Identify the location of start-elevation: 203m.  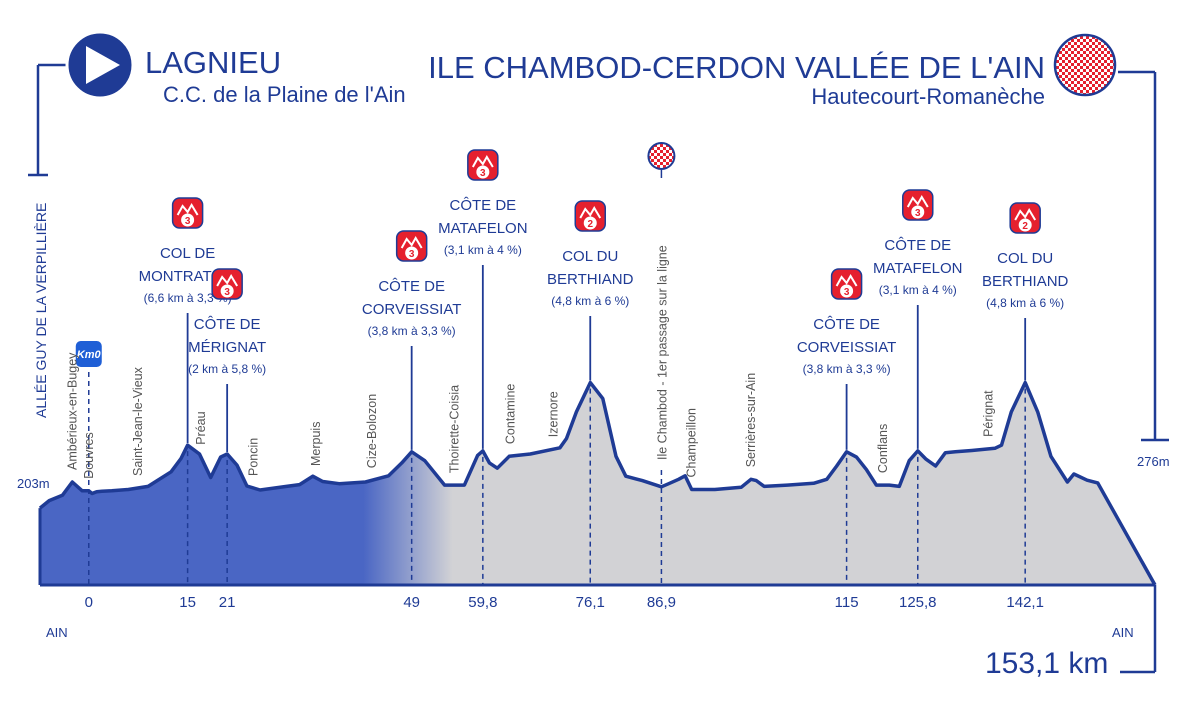
(33, 483).